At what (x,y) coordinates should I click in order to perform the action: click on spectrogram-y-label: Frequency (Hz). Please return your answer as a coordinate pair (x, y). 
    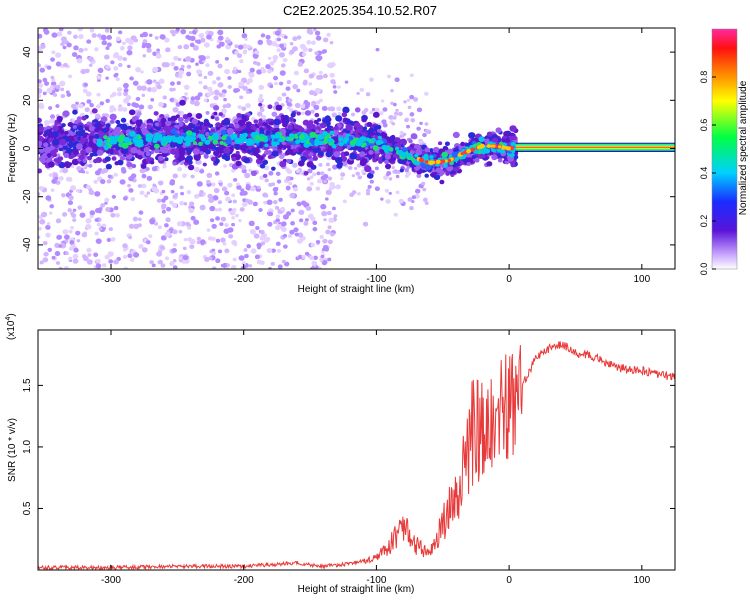
    Looking at the image, I should click on (12, 148).